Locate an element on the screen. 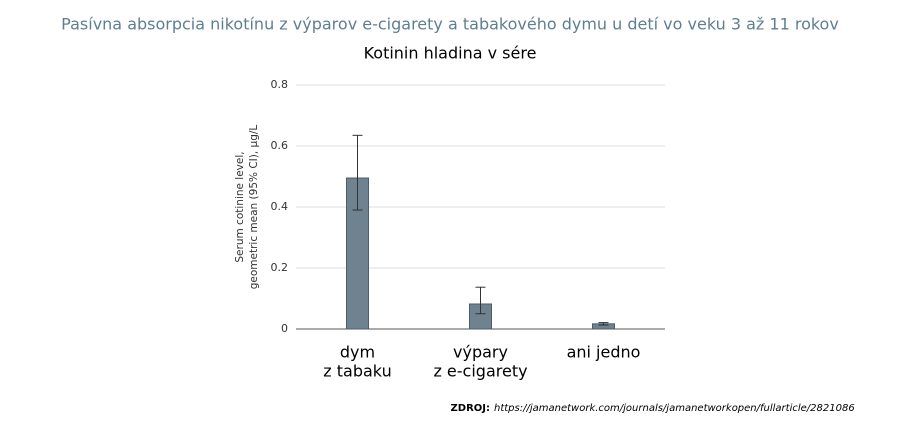  x-tick-label: výpary is located at coordinates (480, 352).